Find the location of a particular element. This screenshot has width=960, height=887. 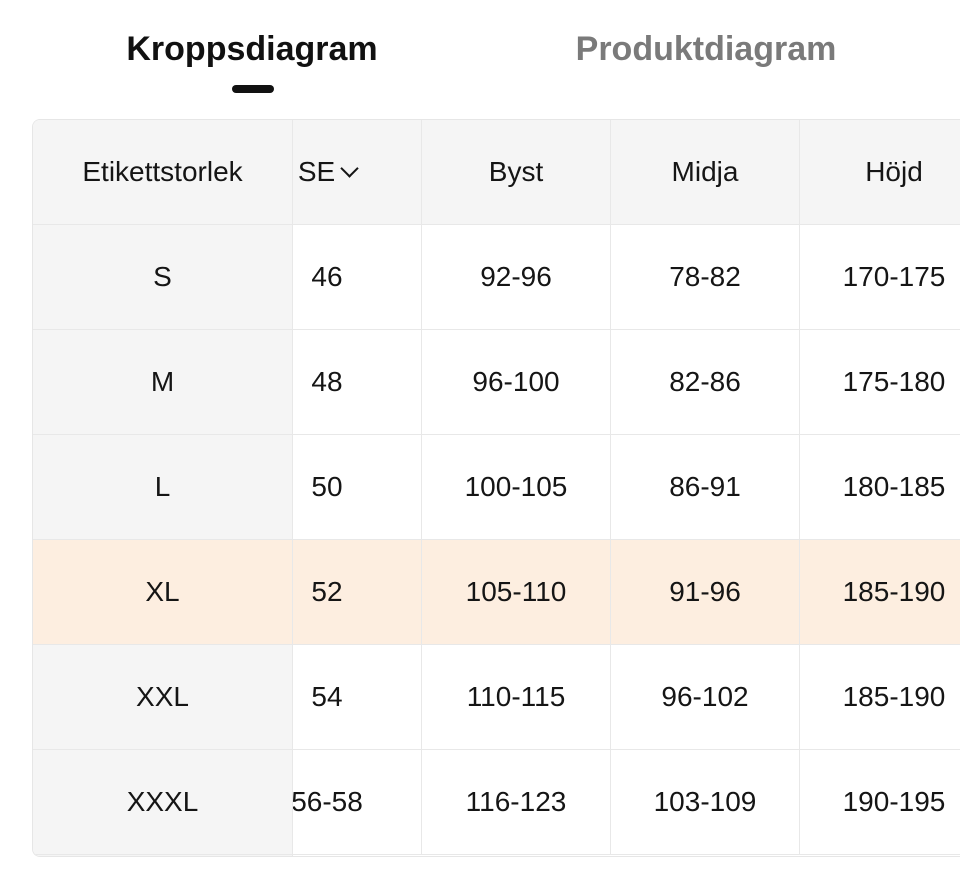

table-row: 50 100-105 86-91 180-185 is located at coordinates (626, 487).